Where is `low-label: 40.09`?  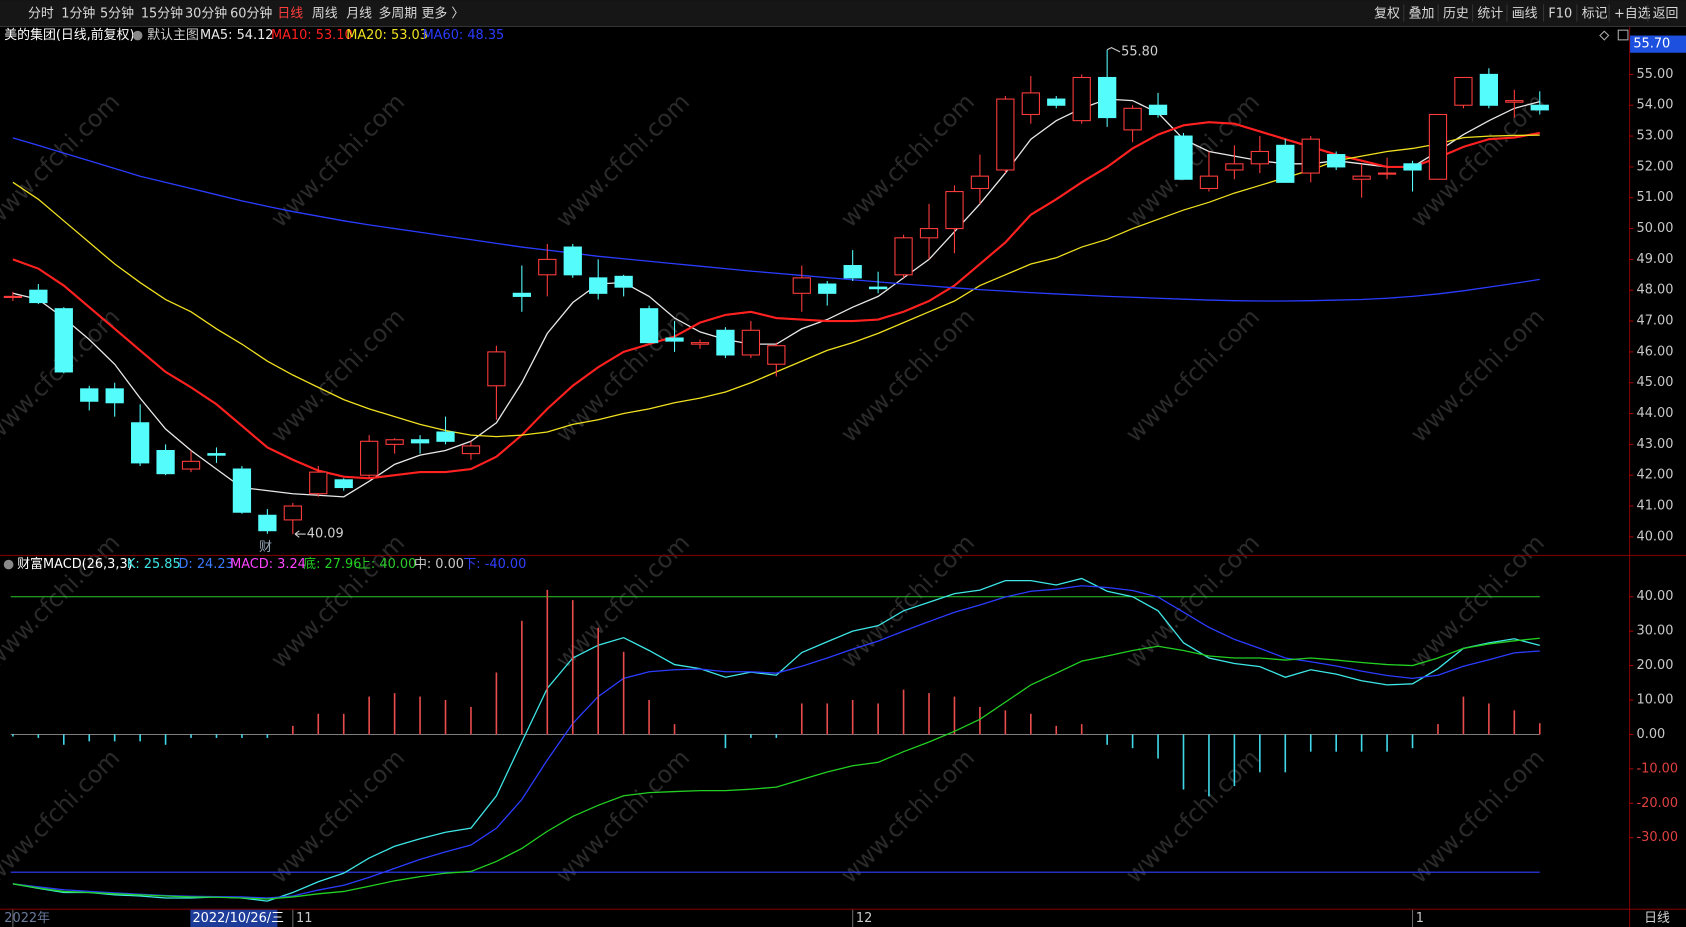
low-label: 40.09 is located at coordinates (325, 534).